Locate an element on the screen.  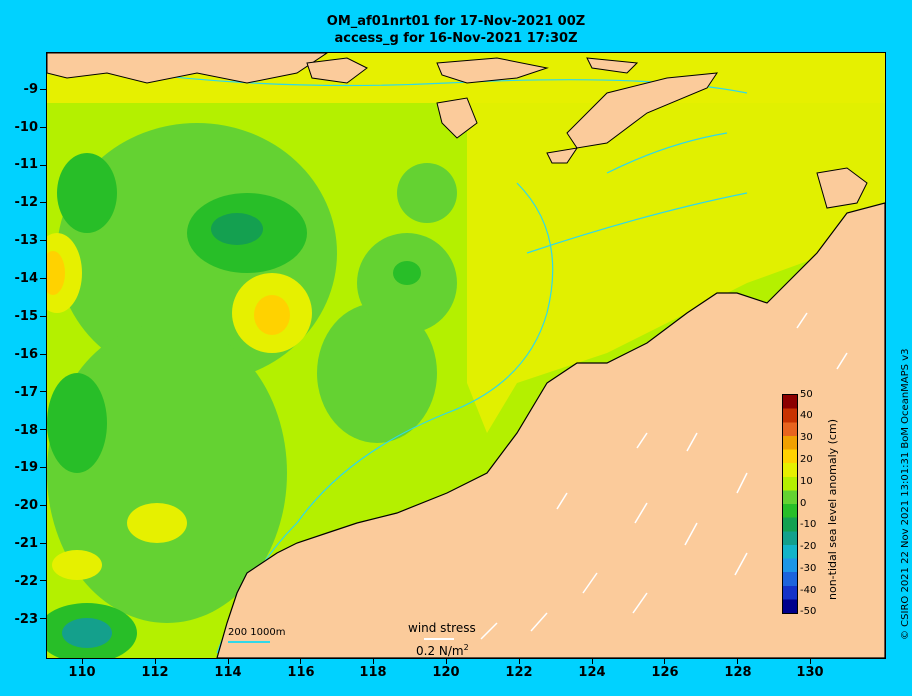
lon-label: 120 is located at coordinates (446, 672).